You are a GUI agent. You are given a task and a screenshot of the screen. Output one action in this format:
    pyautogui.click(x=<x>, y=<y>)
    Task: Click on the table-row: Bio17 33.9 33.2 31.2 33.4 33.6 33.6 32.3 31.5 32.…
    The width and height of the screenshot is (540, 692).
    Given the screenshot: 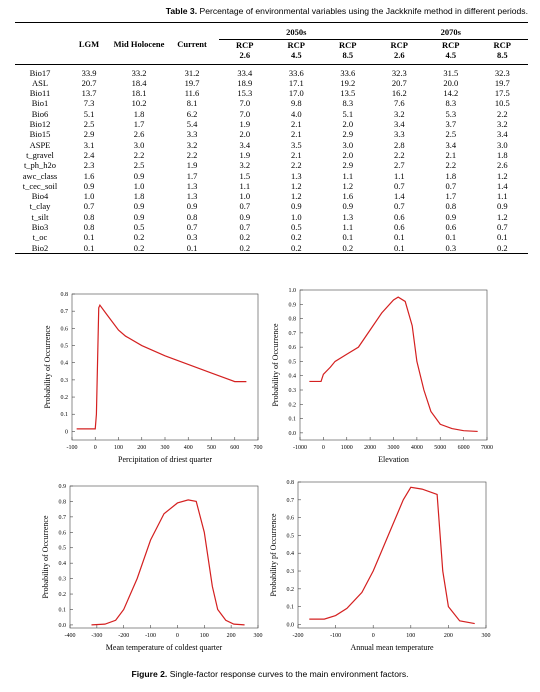 What is the action you would take?
    pyautogui.click(x=271, y=71)
    